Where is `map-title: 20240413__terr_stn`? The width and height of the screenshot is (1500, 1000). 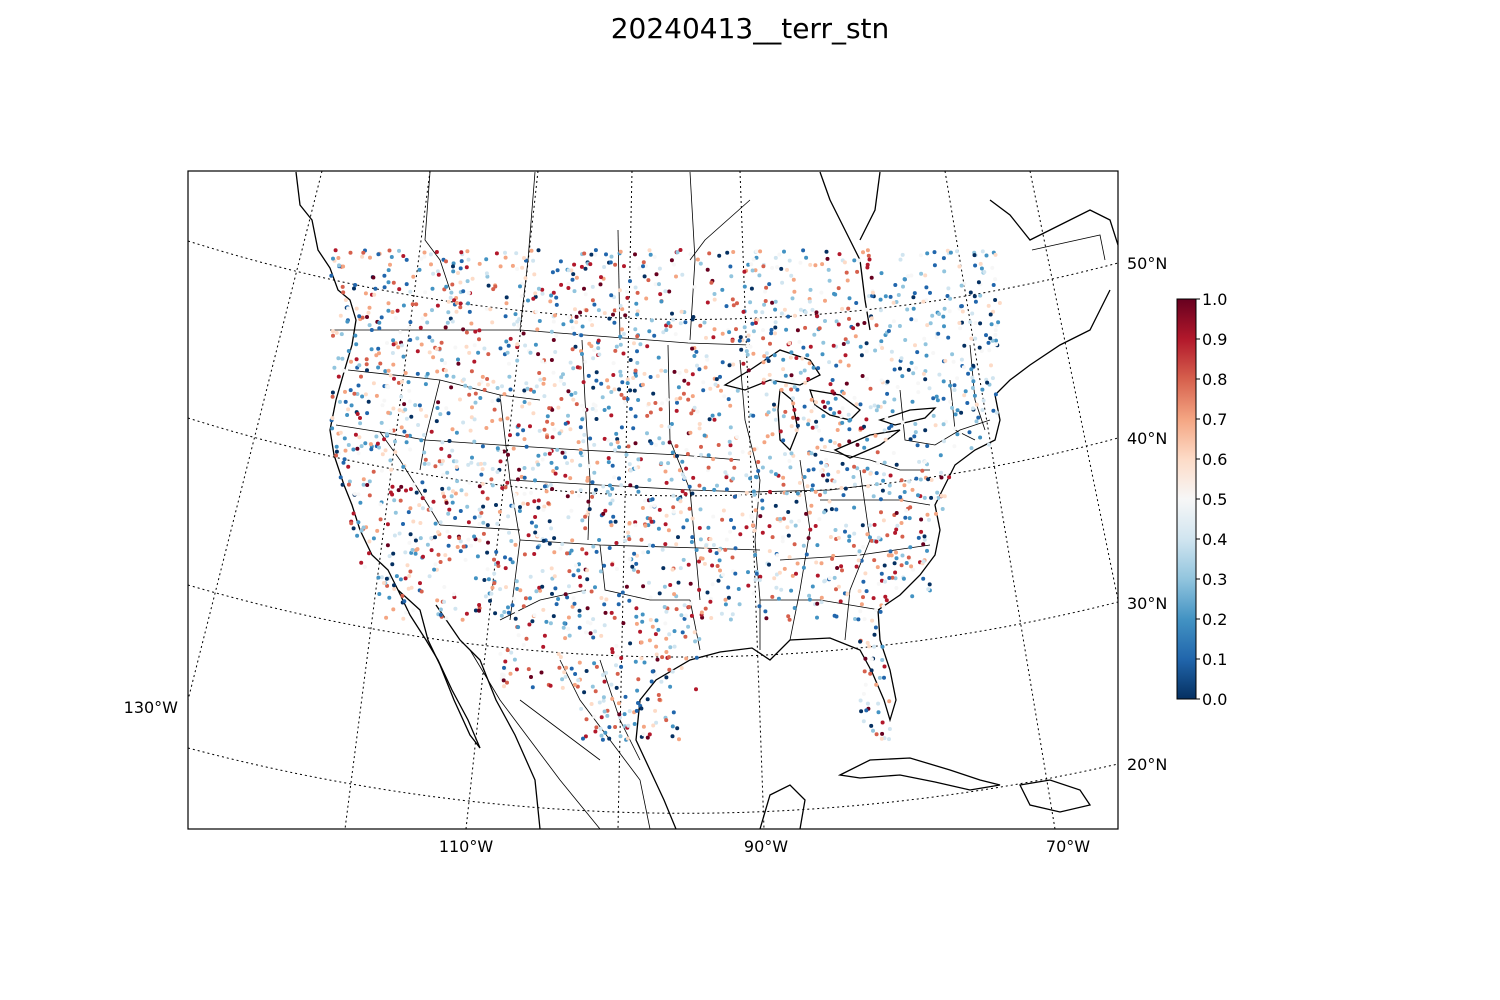
map-title: 20240413__terr_stn is located at coordinates (750, 28).